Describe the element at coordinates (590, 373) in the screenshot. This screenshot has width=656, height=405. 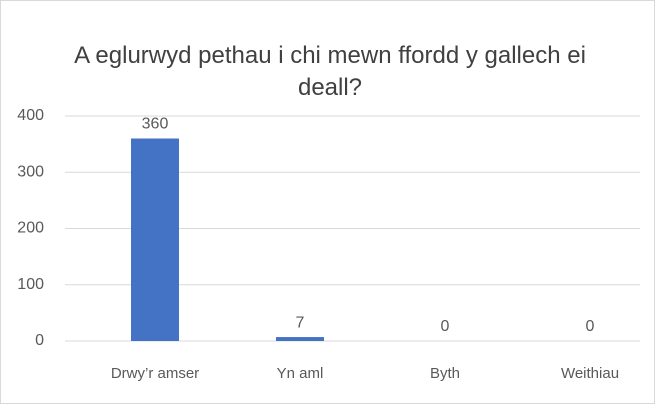
I see `x-tick-label: Weithiau` at that location.